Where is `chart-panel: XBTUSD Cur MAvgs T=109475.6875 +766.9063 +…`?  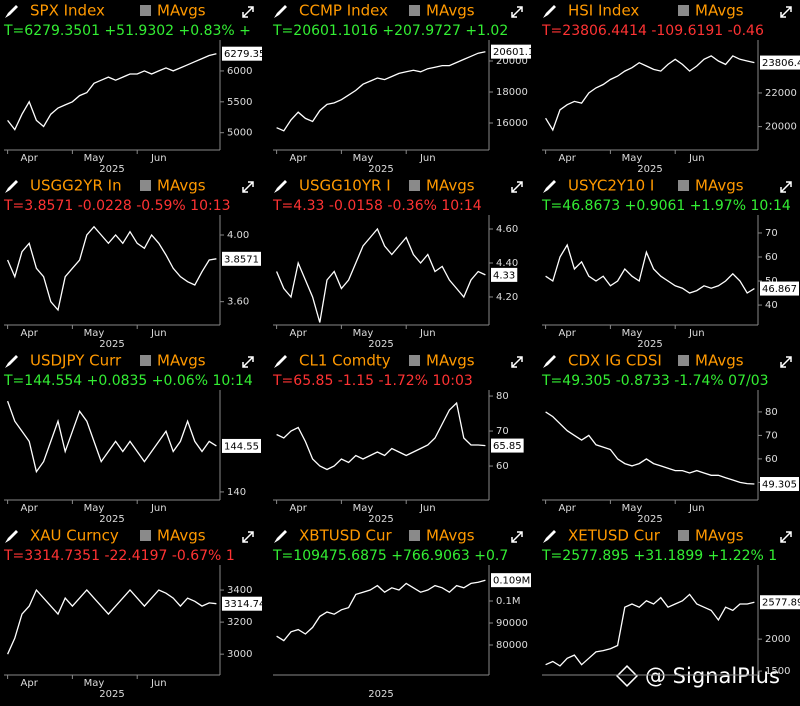 chart-panel: XBTUSD Cur MAvgs T=109475.6875 +766.9063 +… is located at coordinates (401, 612).